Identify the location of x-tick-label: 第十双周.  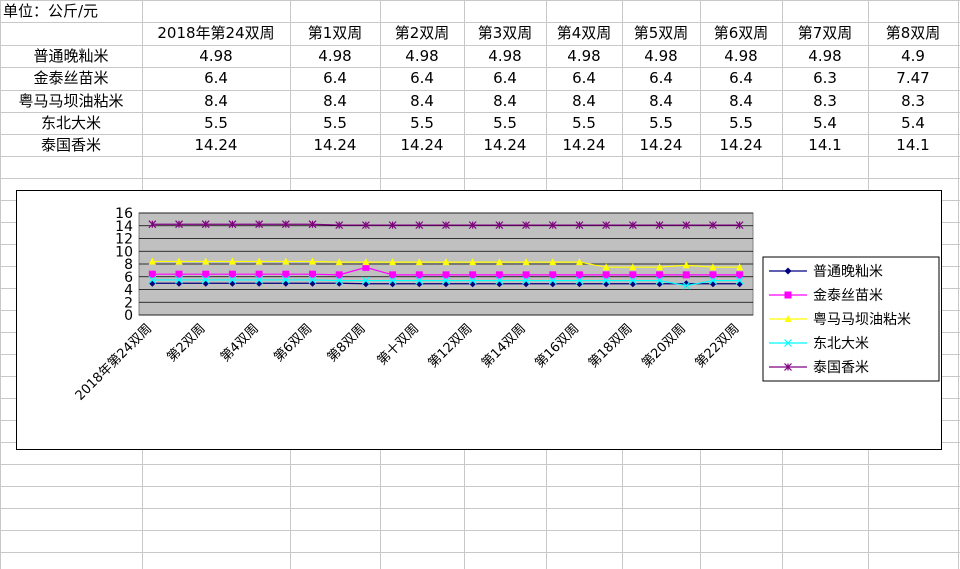
(398, 344).